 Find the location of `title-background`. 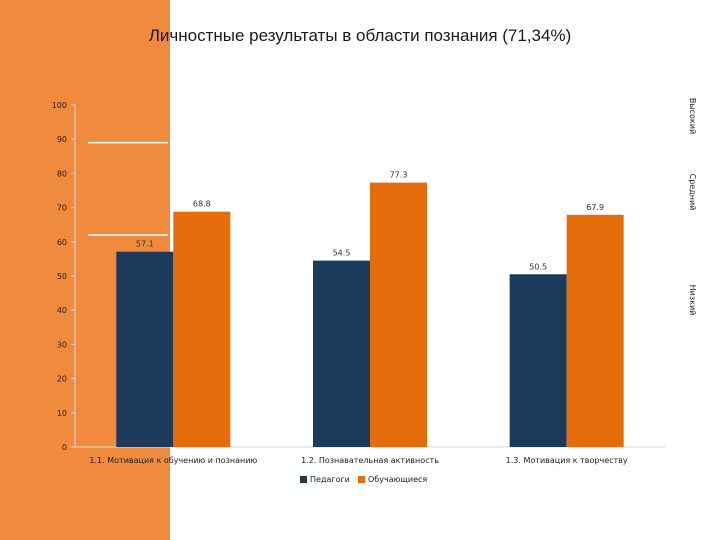

title-background is located at coordinates (445, 45).